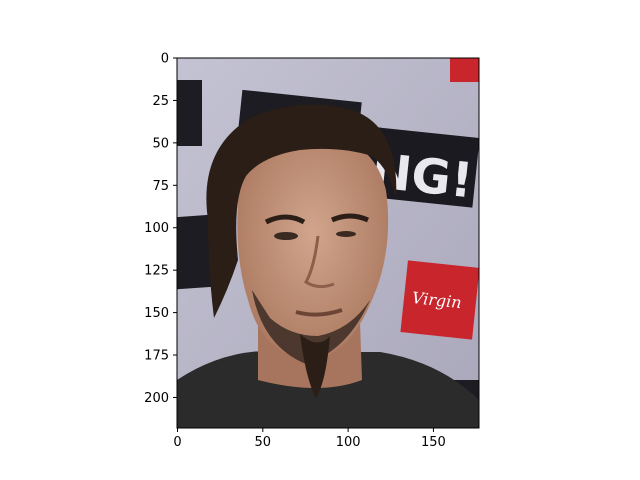 Image resolution: width=640 pixels, height=480 pixels. What do you see at coordinates (346, 234) in the screenshot?
I see `person-eye-right` at bounding box center [346, 234].